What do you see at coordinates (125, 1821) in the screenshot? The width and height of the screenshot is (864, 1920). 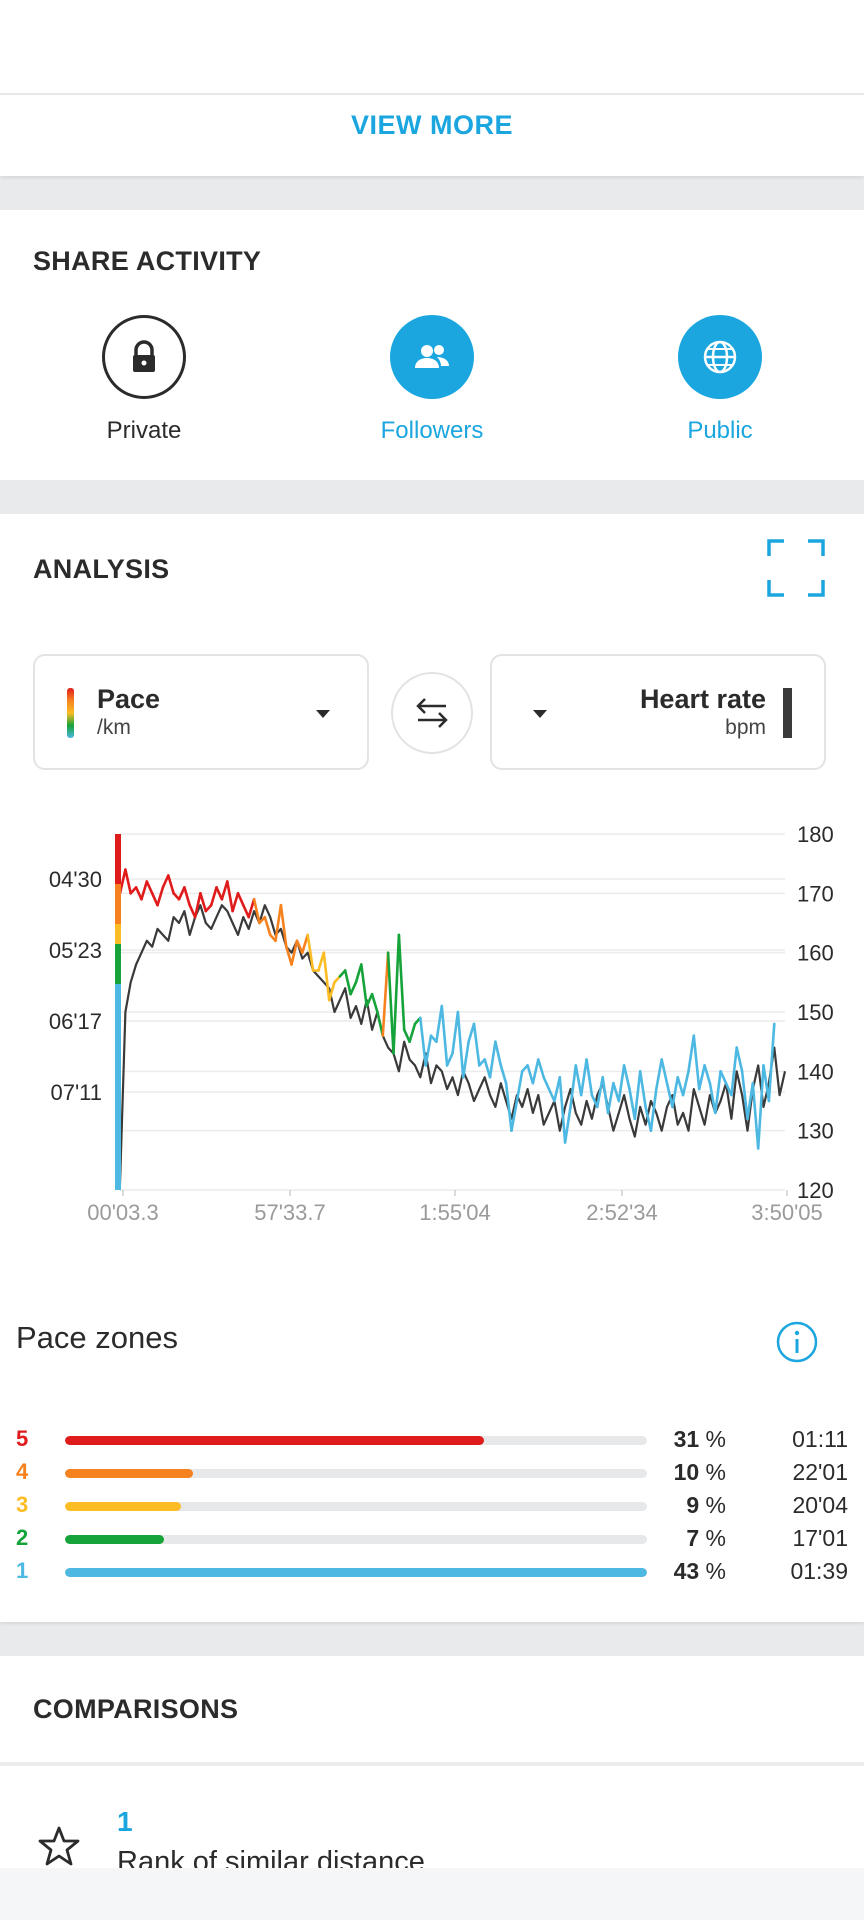 I see `rank-value: 1` at bounding box center [125, 1821].